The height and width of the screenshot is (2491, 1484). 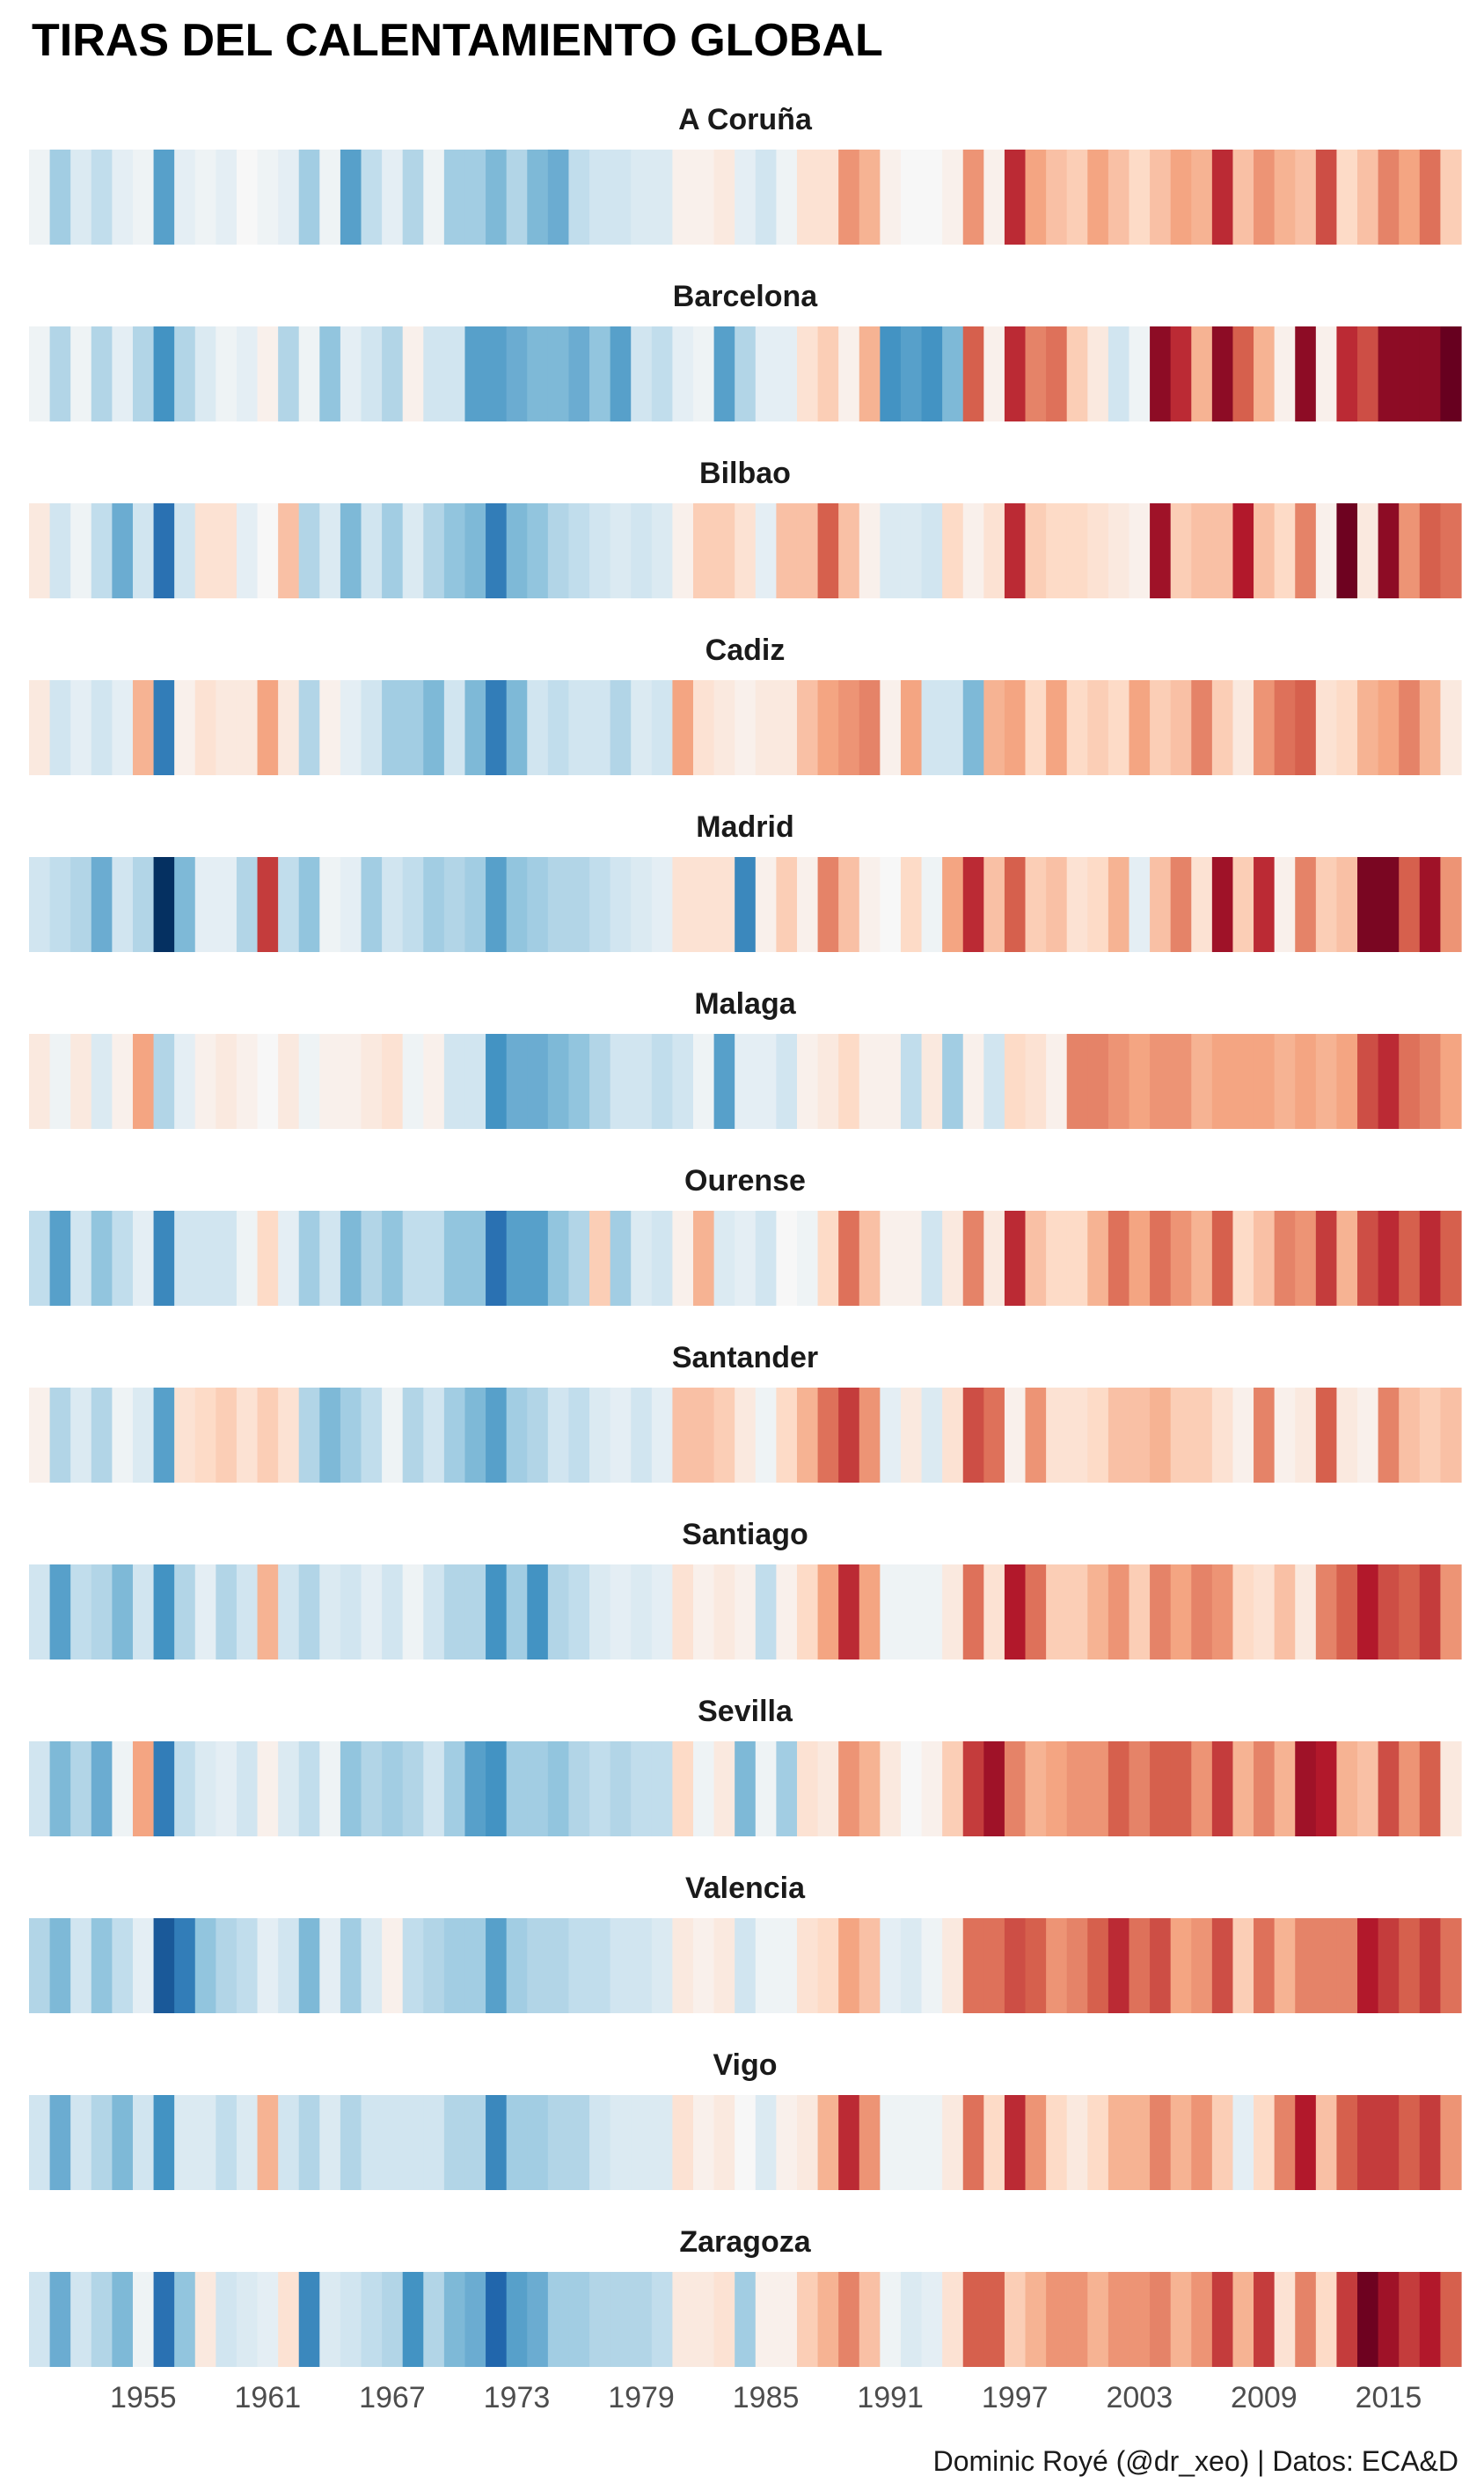 What do you see at coordinates (745, 704) in the screenshot?
I see `facet-panel: Cadiz` at bounding box center [745, 704].